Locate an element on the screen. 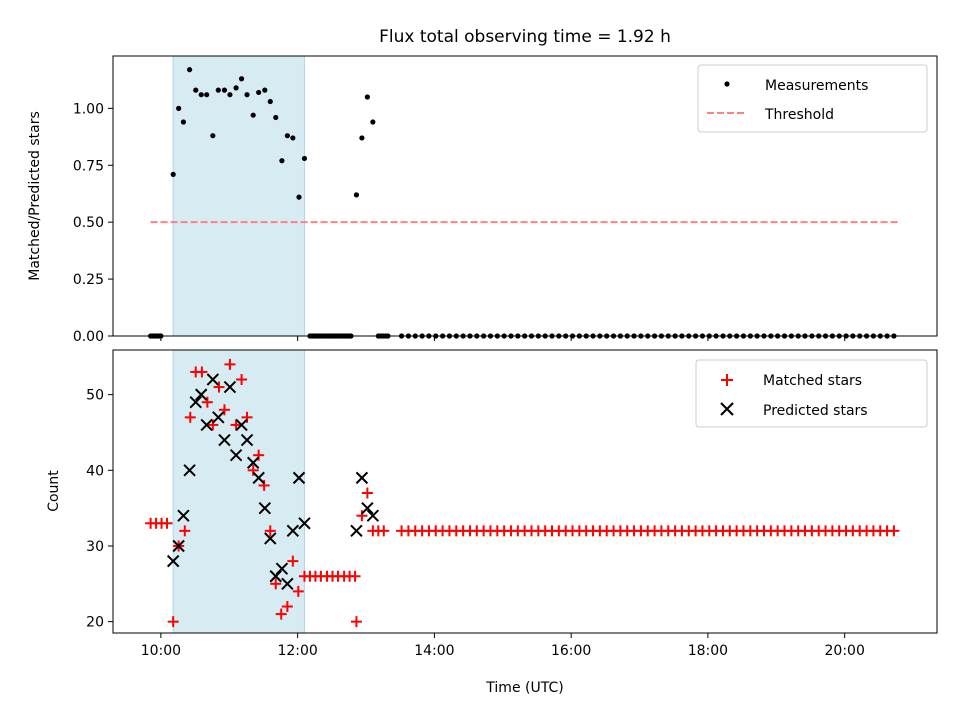 Image resolution: width=960 pixels, height=720 pixels. y-tick-label: 30 is located at coordinates (95, 547).